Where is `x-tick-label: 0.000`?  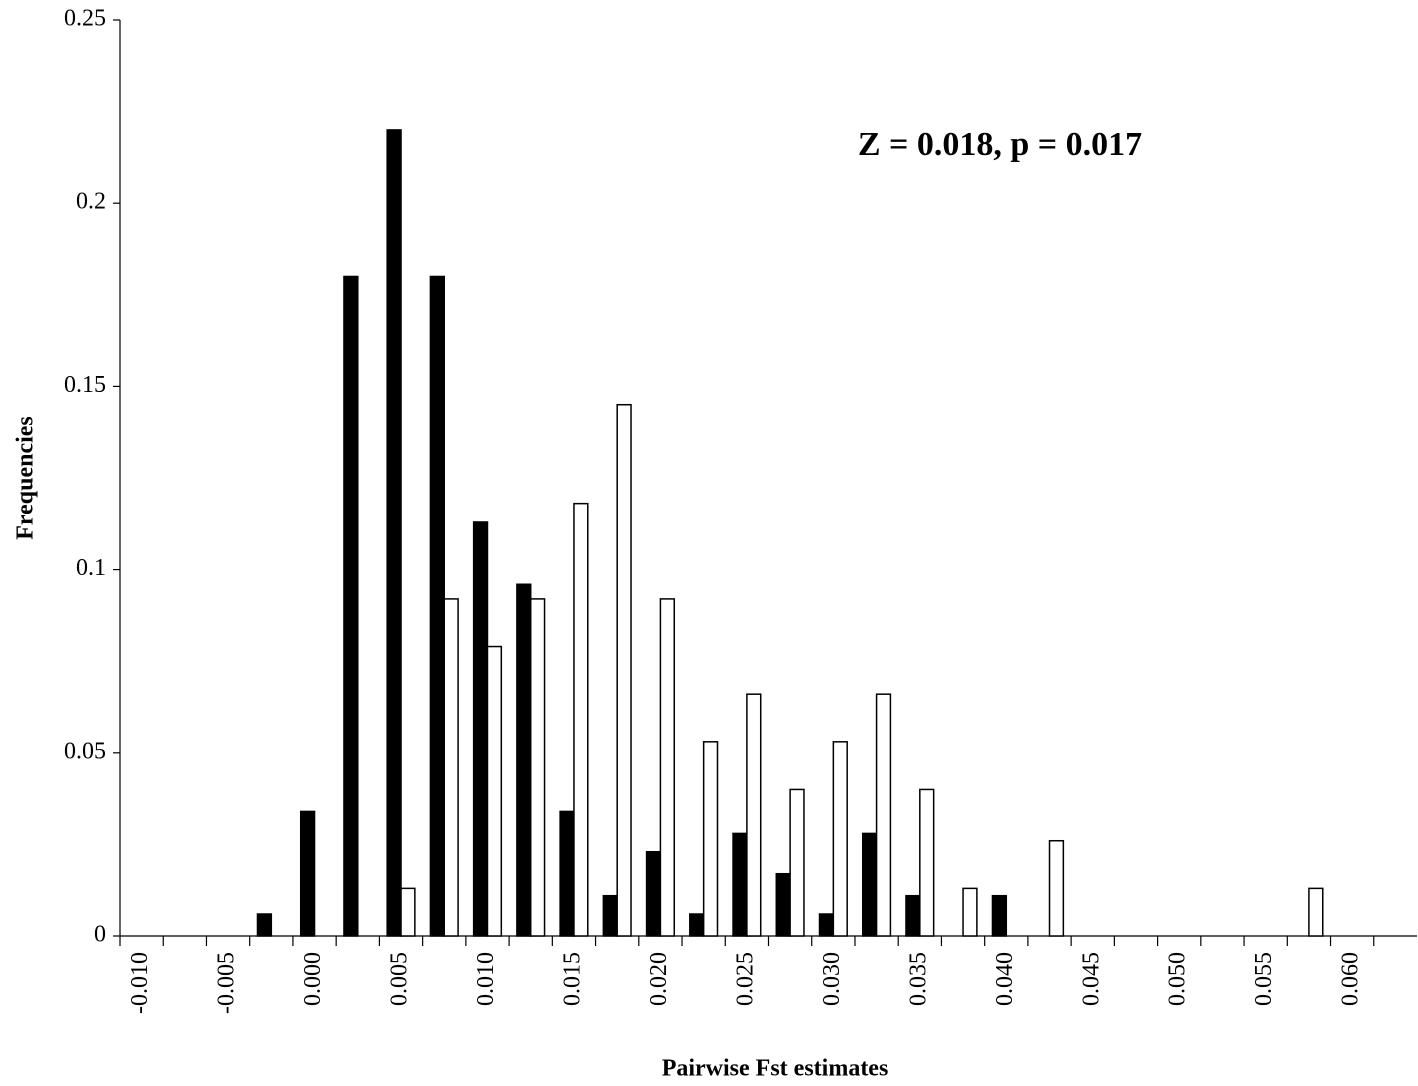
x-tick-label: 0.000 is located at coordinates (313, 979).